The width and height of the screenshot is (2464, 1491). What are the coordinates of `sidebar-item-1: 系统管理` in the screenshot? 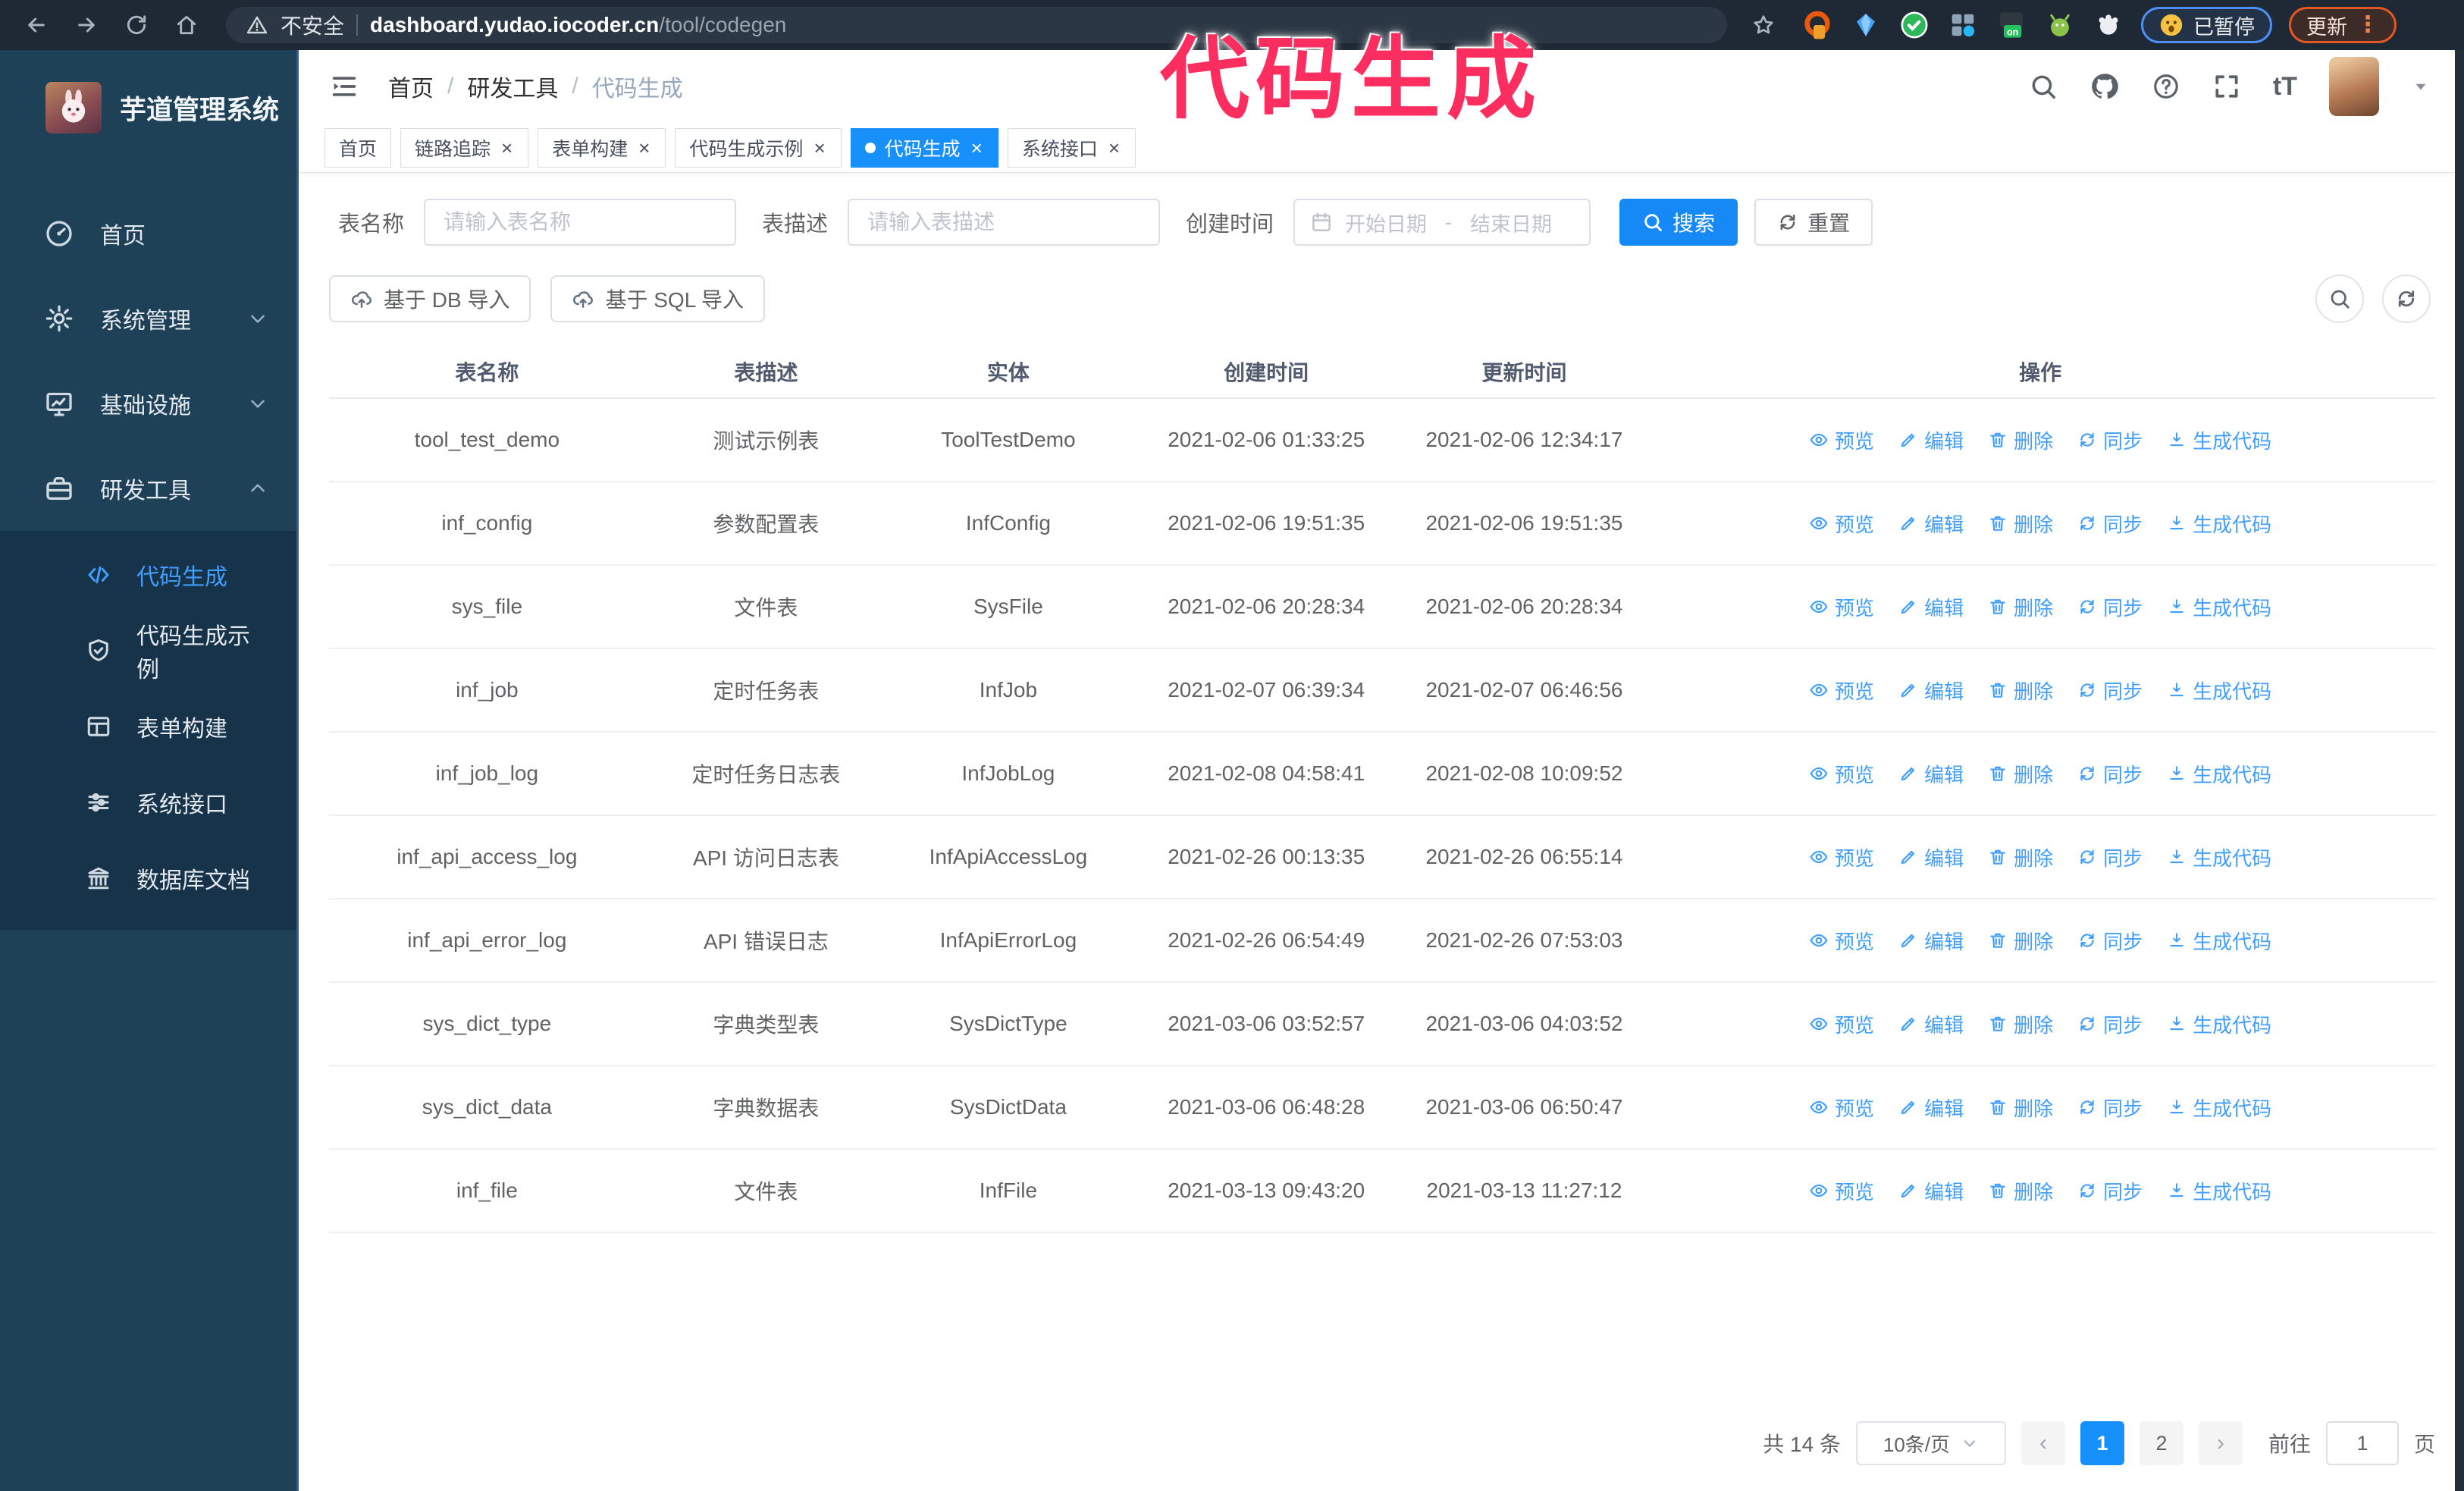 It's located at (148, 318).